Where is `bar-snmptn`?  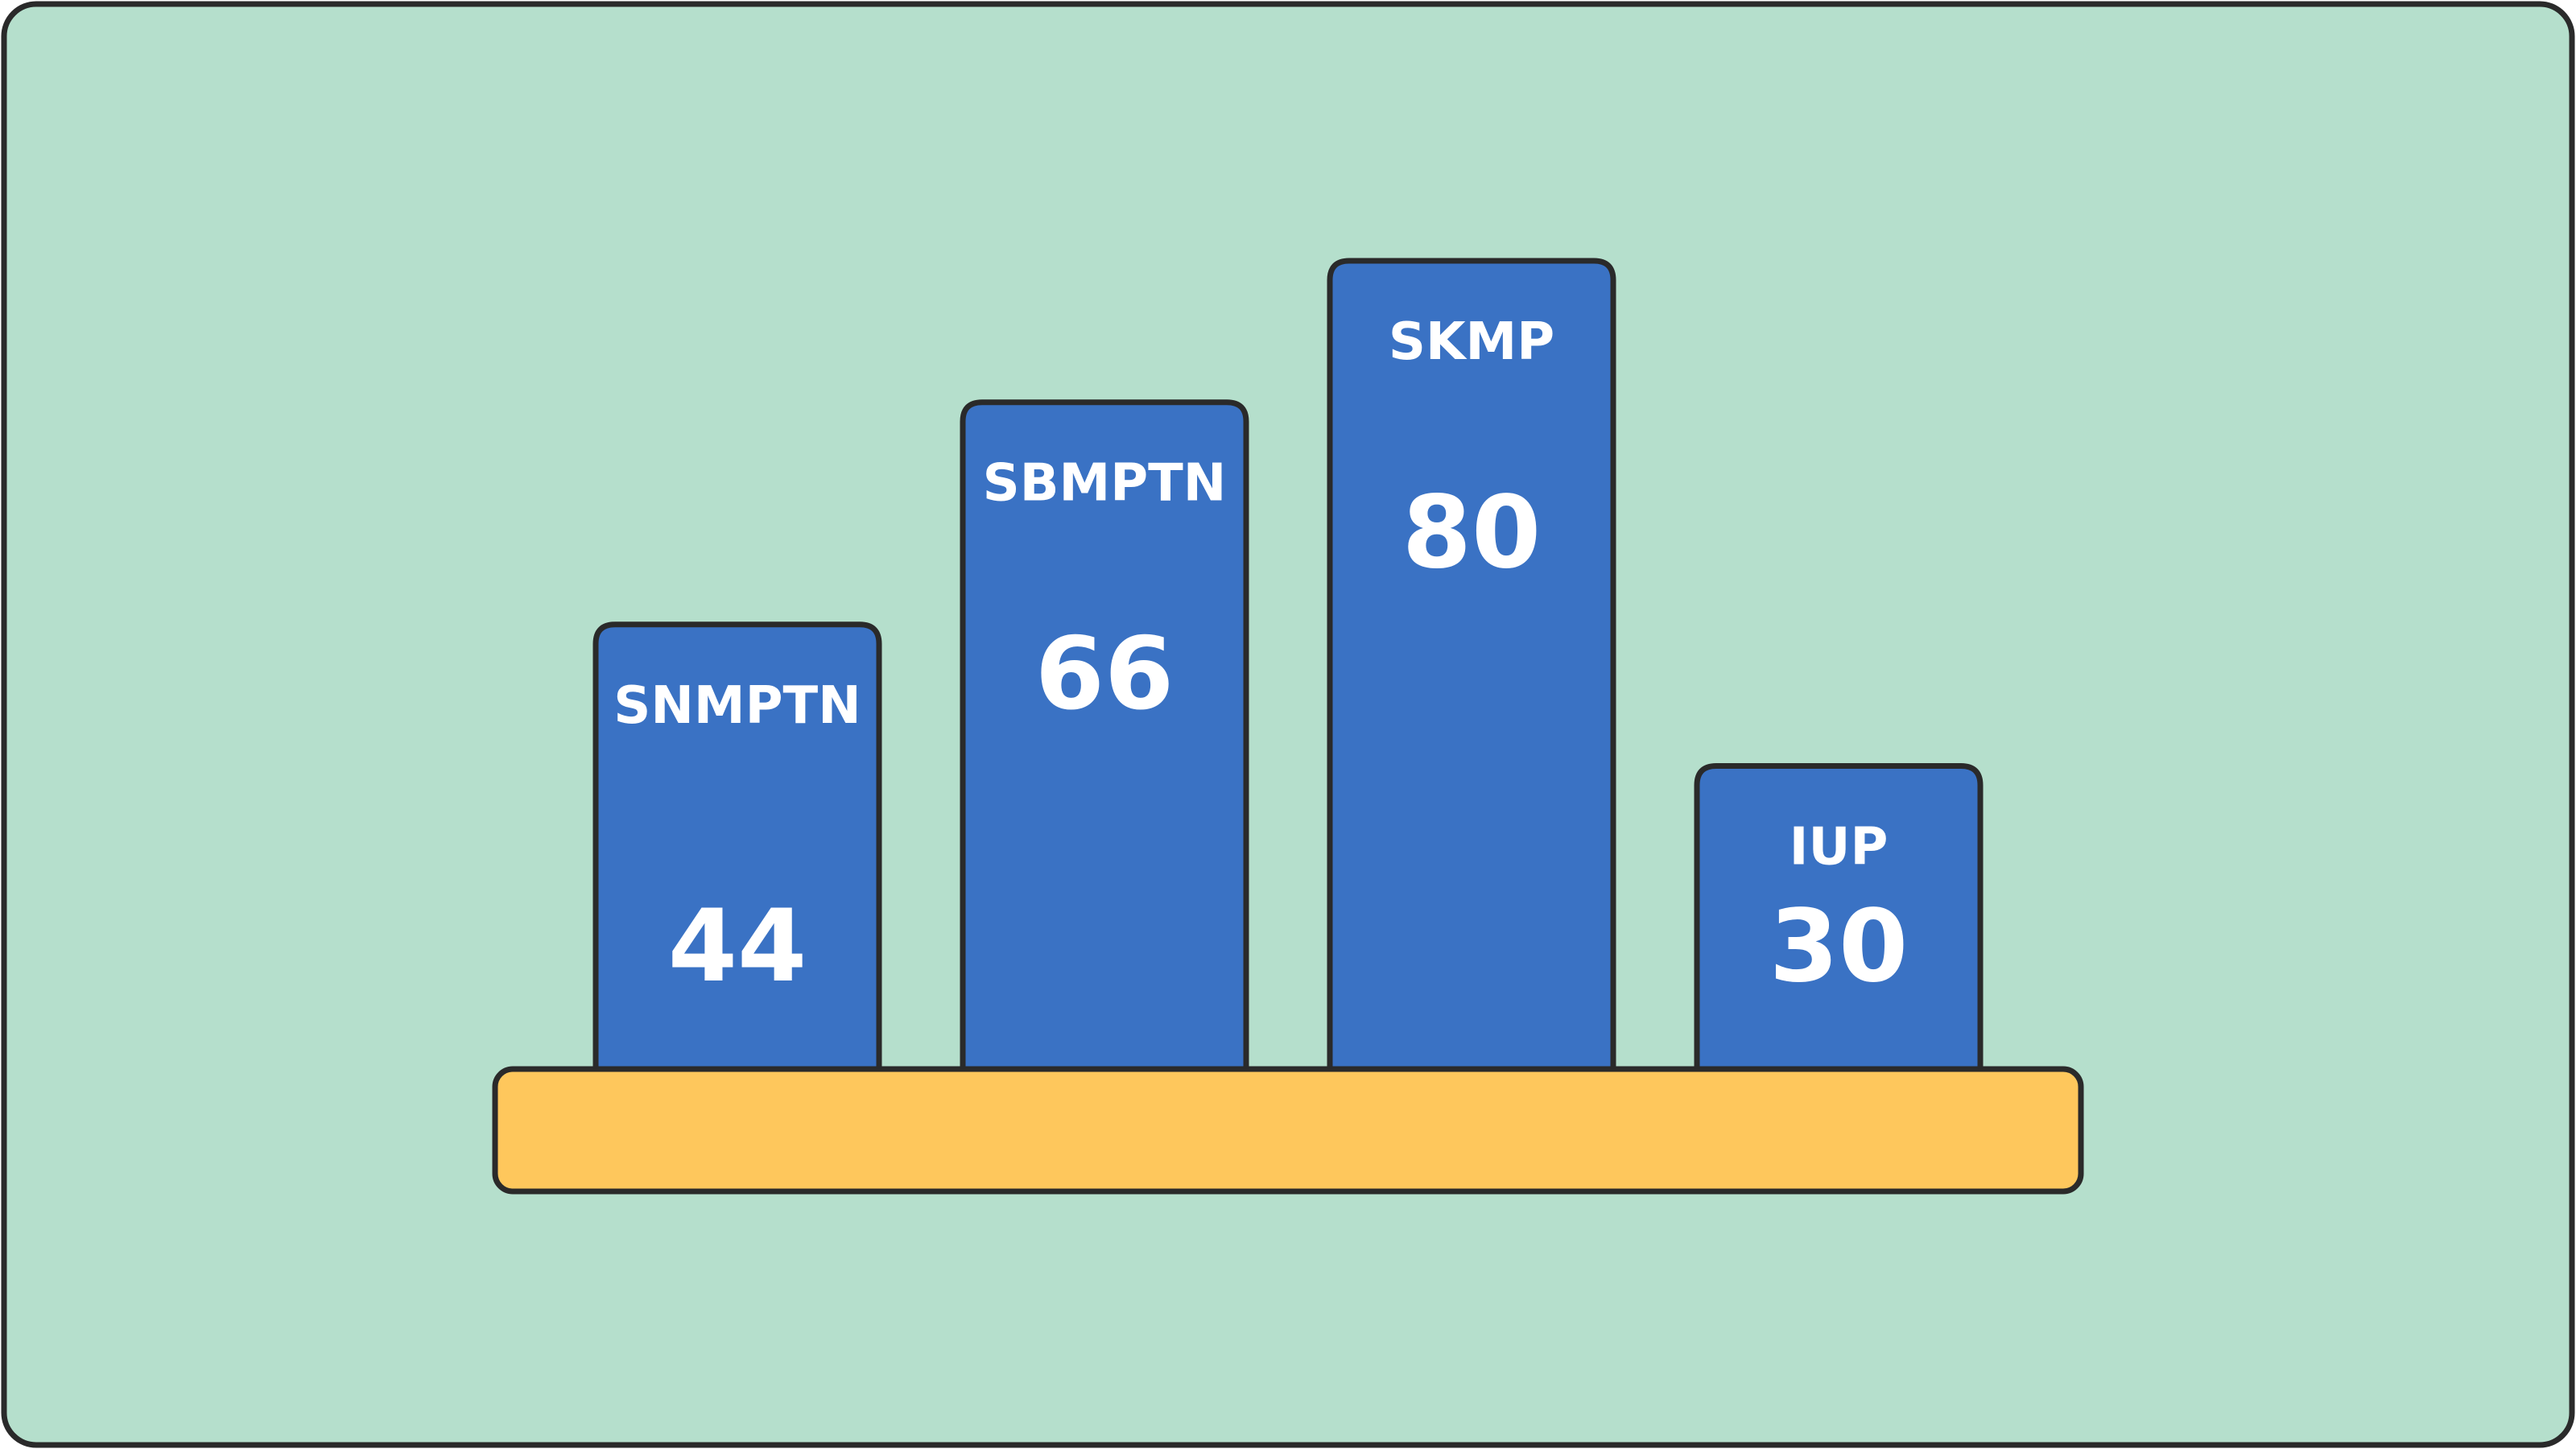
bar-snmptn is located at coordinates (737, 847).